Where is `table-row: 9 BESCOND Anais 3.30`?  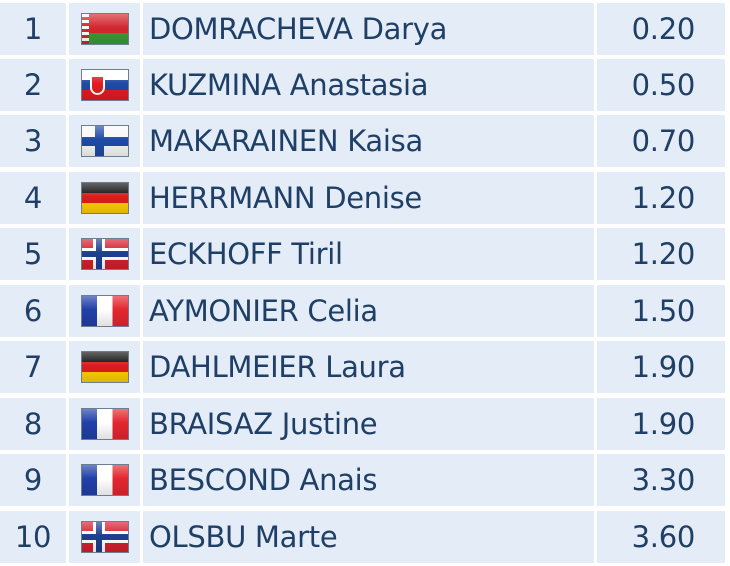 table-row: 9 BESCOND Anais 3.30 is located at coordinates (365, 480).